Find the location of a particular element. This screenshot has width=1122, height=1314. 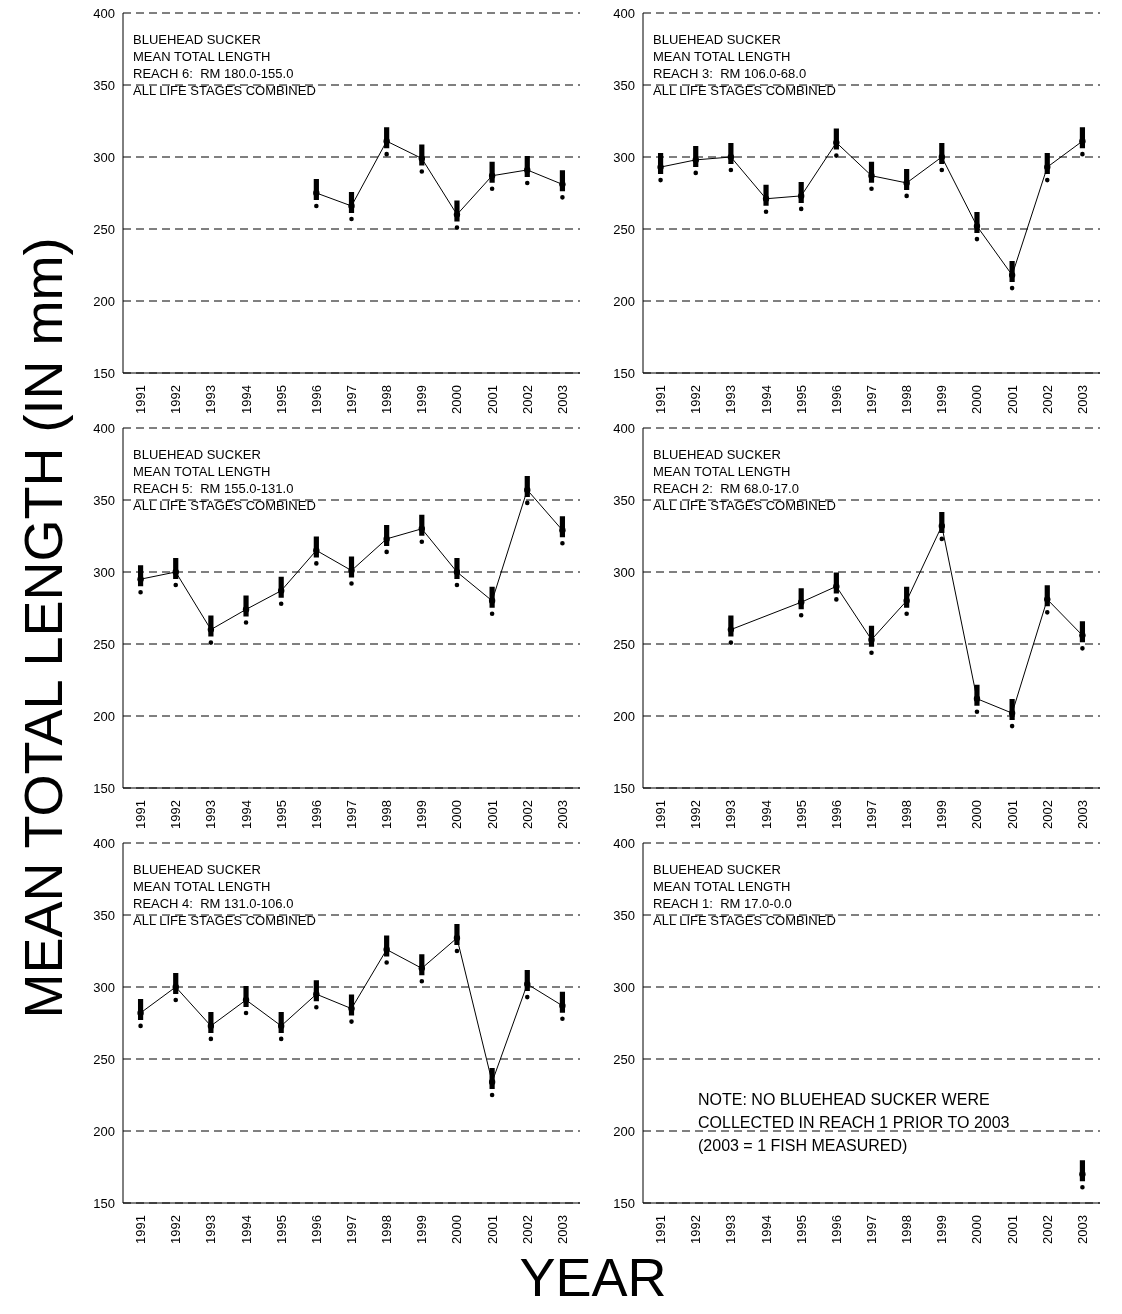

annotation: REACH 4: RM 131.0-106.0 is located at coordinates (214, 903).